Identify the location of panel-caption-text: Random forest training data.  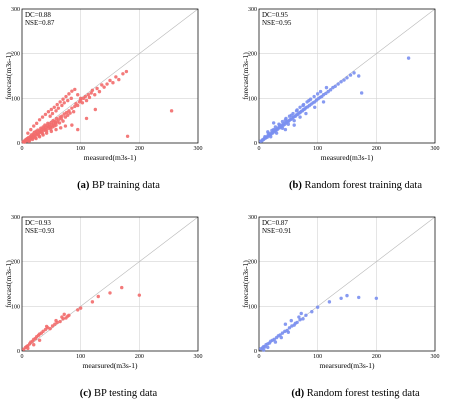
(361, 185).